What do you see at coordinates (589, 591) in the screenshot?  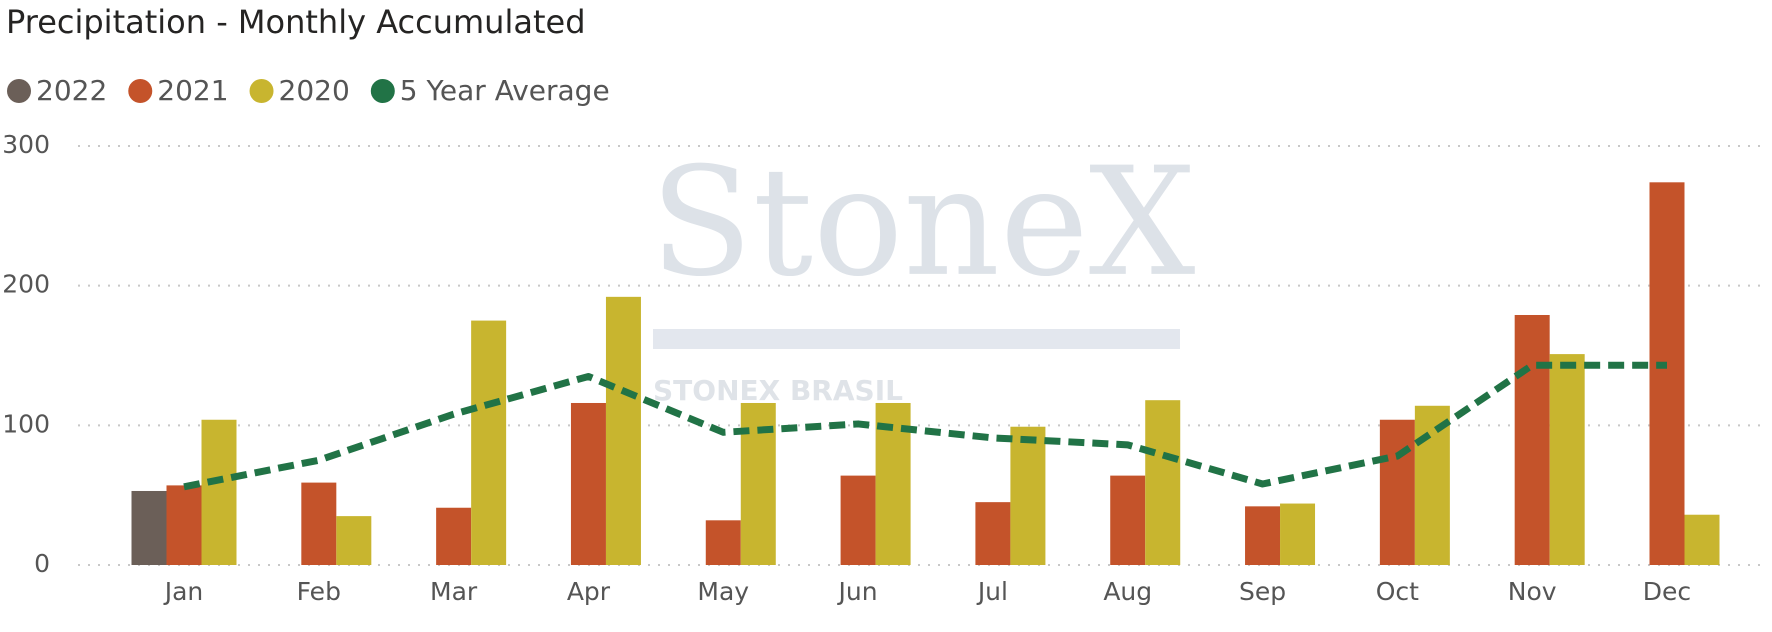 I see `x-tick-label: Apr` at bounding box center [589, 591].